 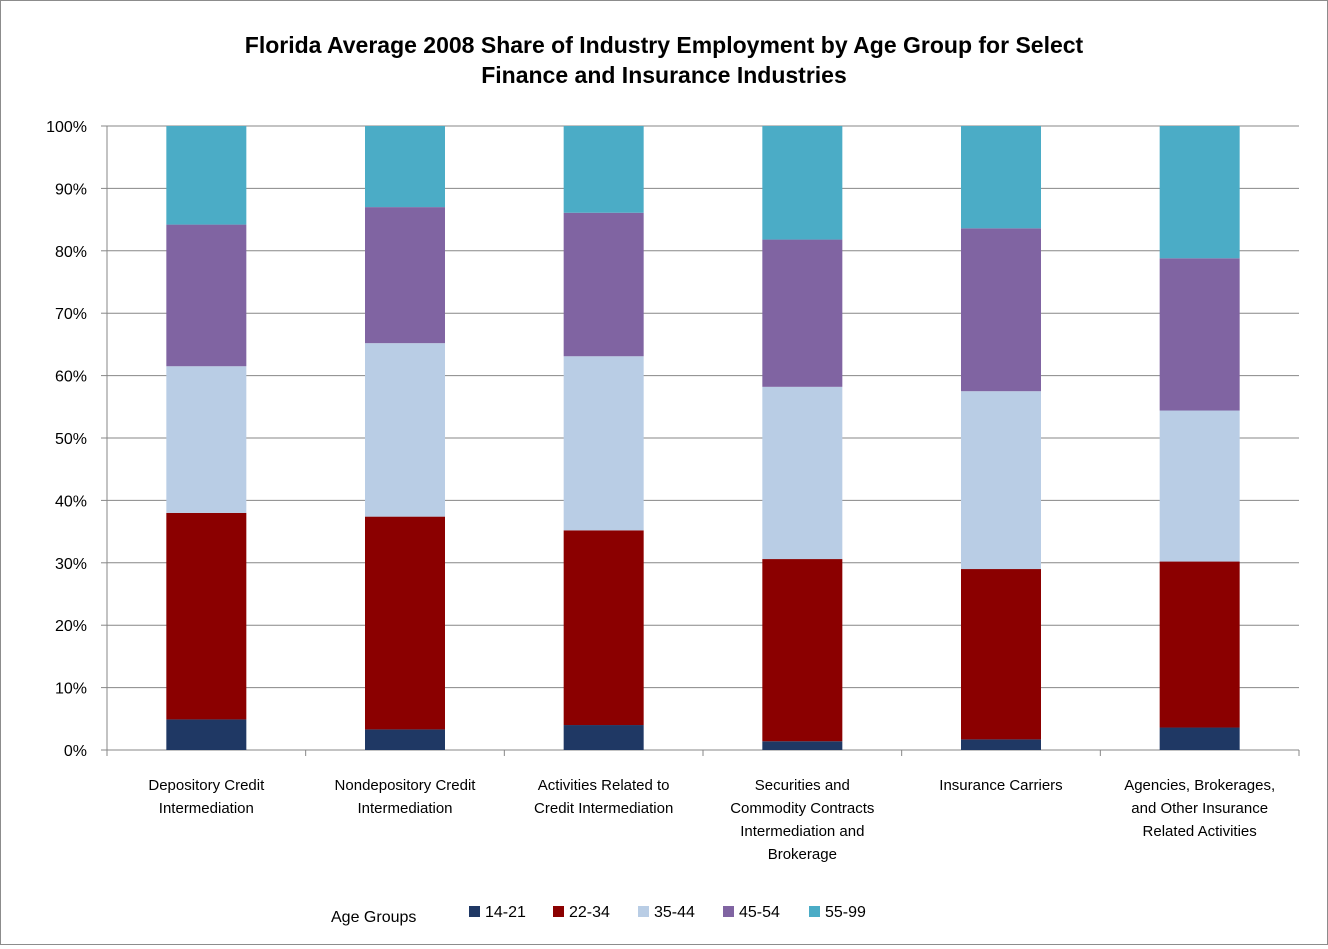 What do you see at coordinates (604, 785) in the screenshot?
I see `x-category-label: Activities Related to` at bounding box center [604, 785].